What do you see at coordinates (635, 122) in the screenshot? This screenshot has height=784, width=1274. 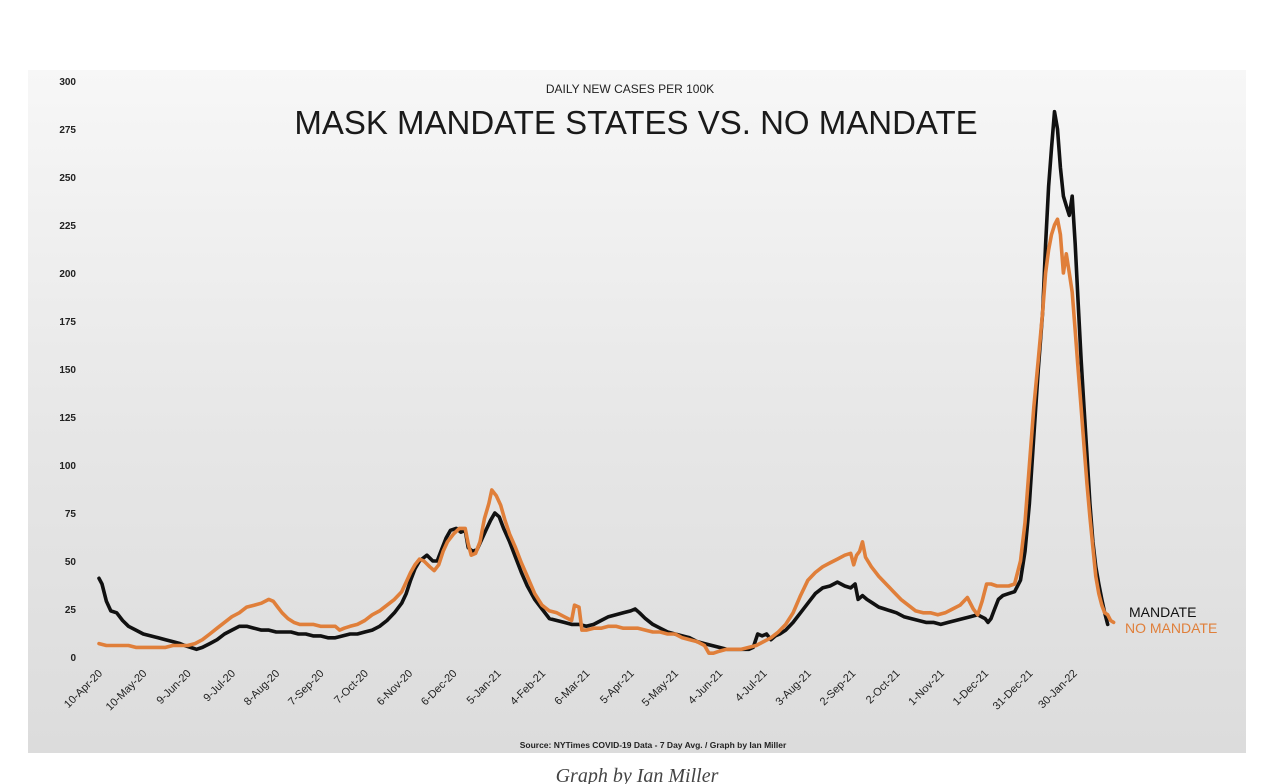 I see `chart-title: MASK MANDATE STATES VS. NO MANDATE` at bounding box center [635, 122].